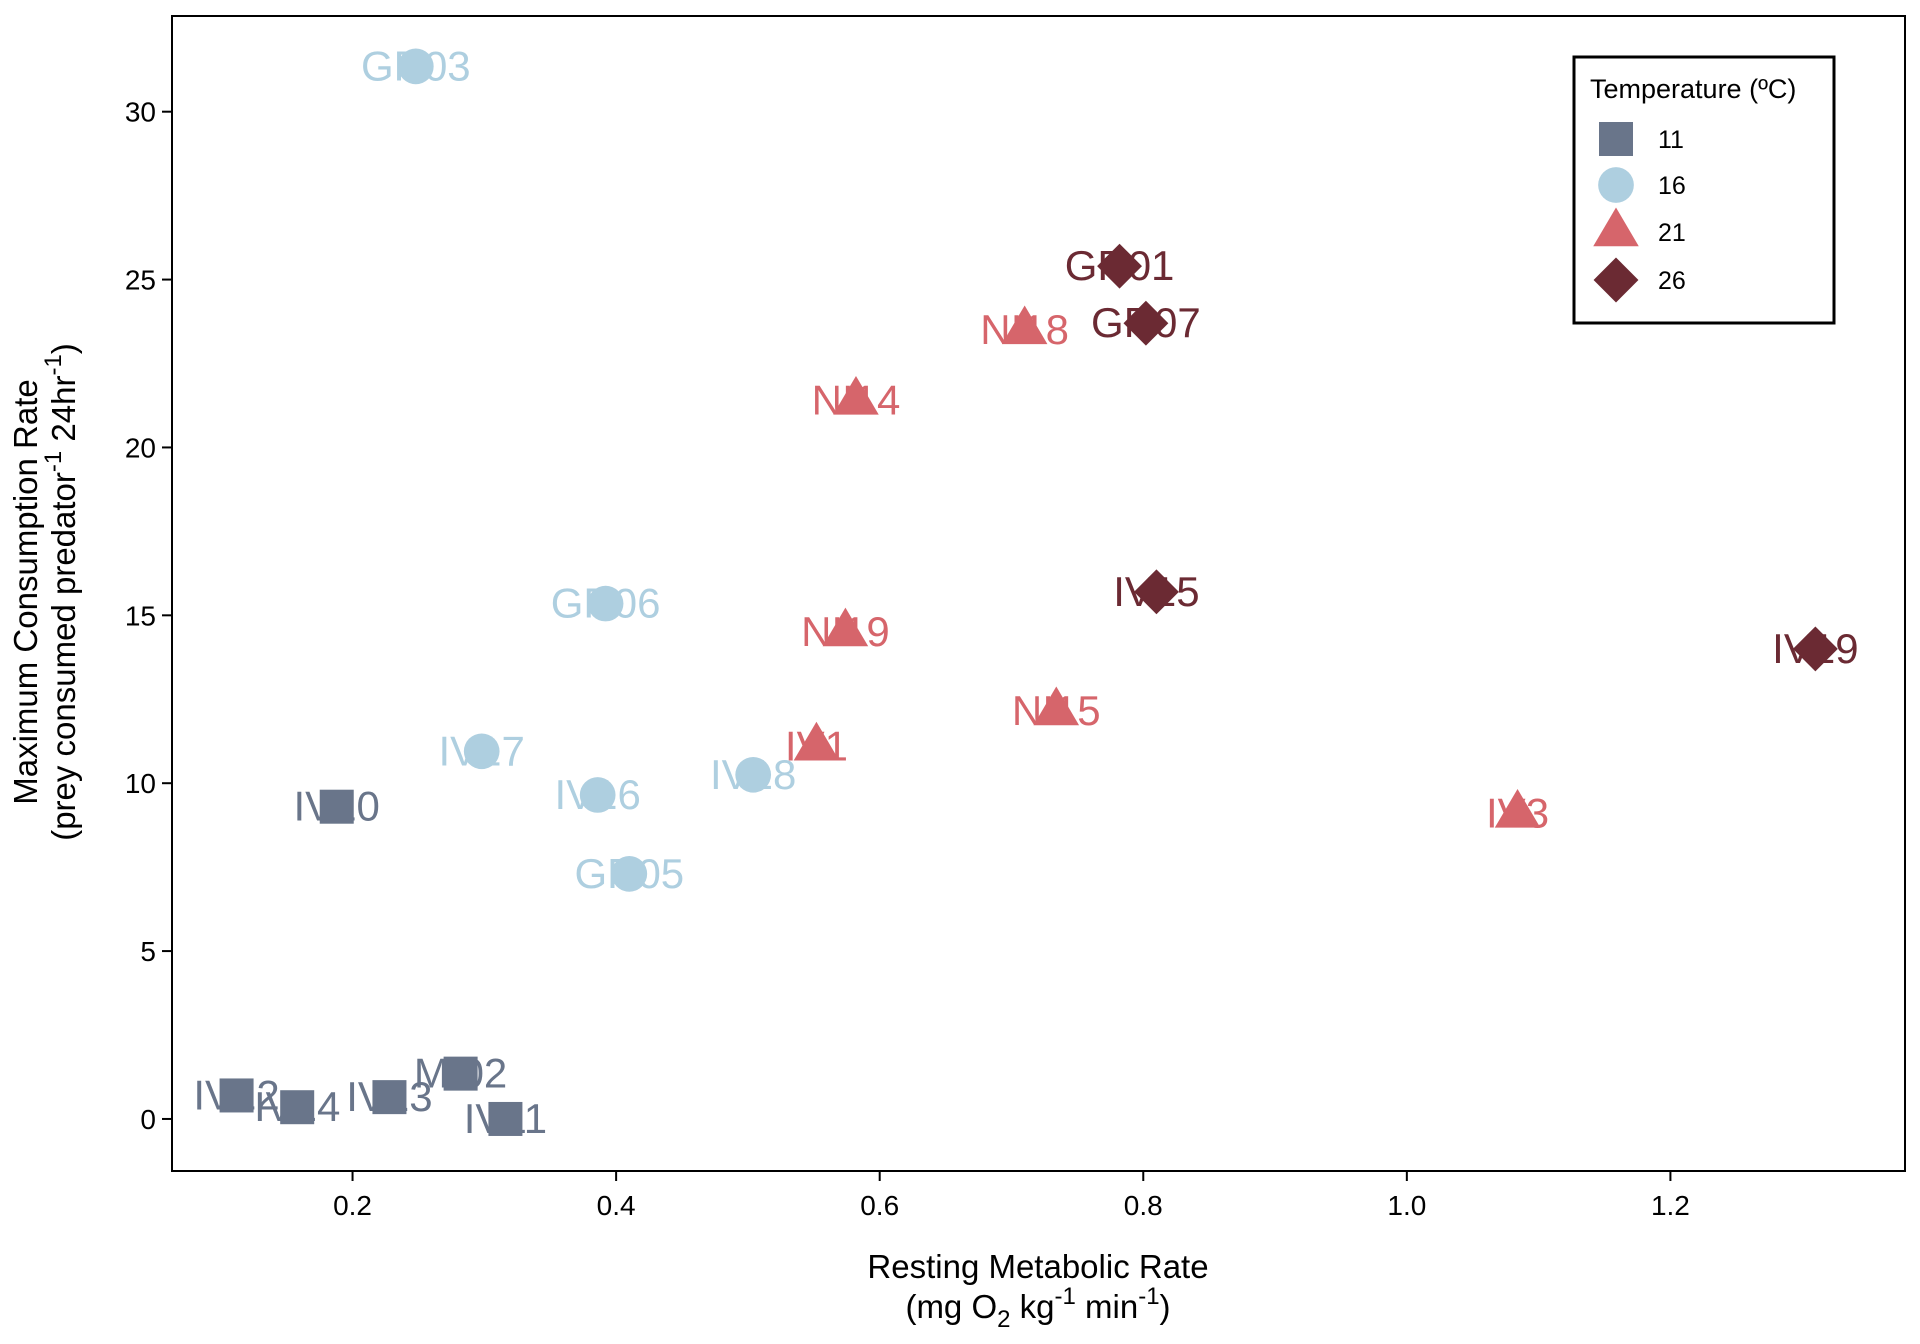 Image resolution: width=1920 pixels, height=1344 pixels. I want to click on x-tick-label: 0.6, so click(879, 1205).